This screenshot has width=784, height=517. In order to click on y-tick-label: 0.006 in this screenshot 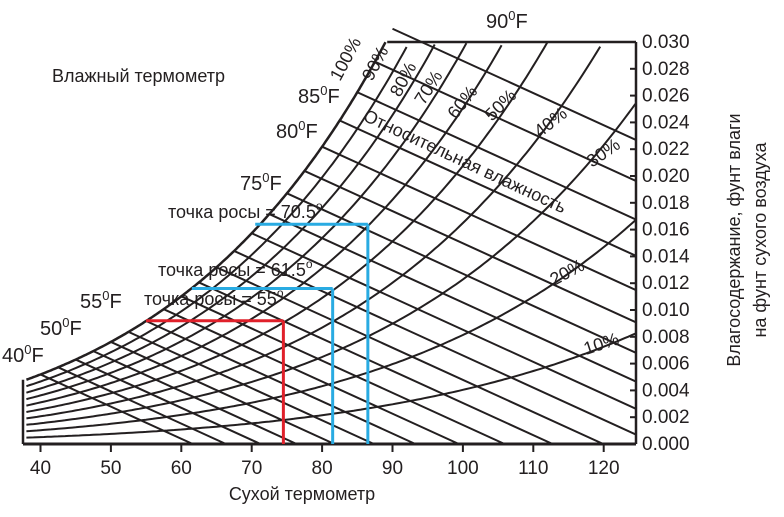, I will do `click(666, 364)`.